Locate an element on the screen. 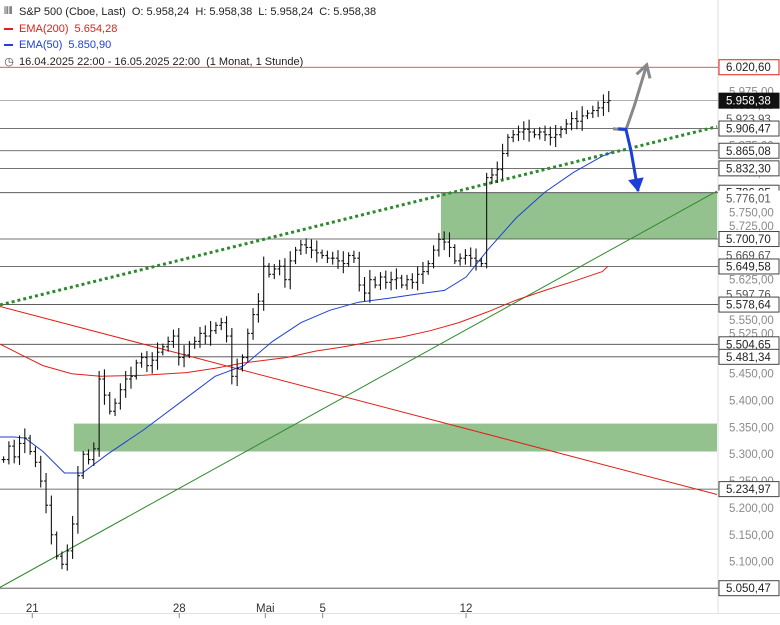  price-level-label: 5.865,08 is located at coordinates (748, 152).